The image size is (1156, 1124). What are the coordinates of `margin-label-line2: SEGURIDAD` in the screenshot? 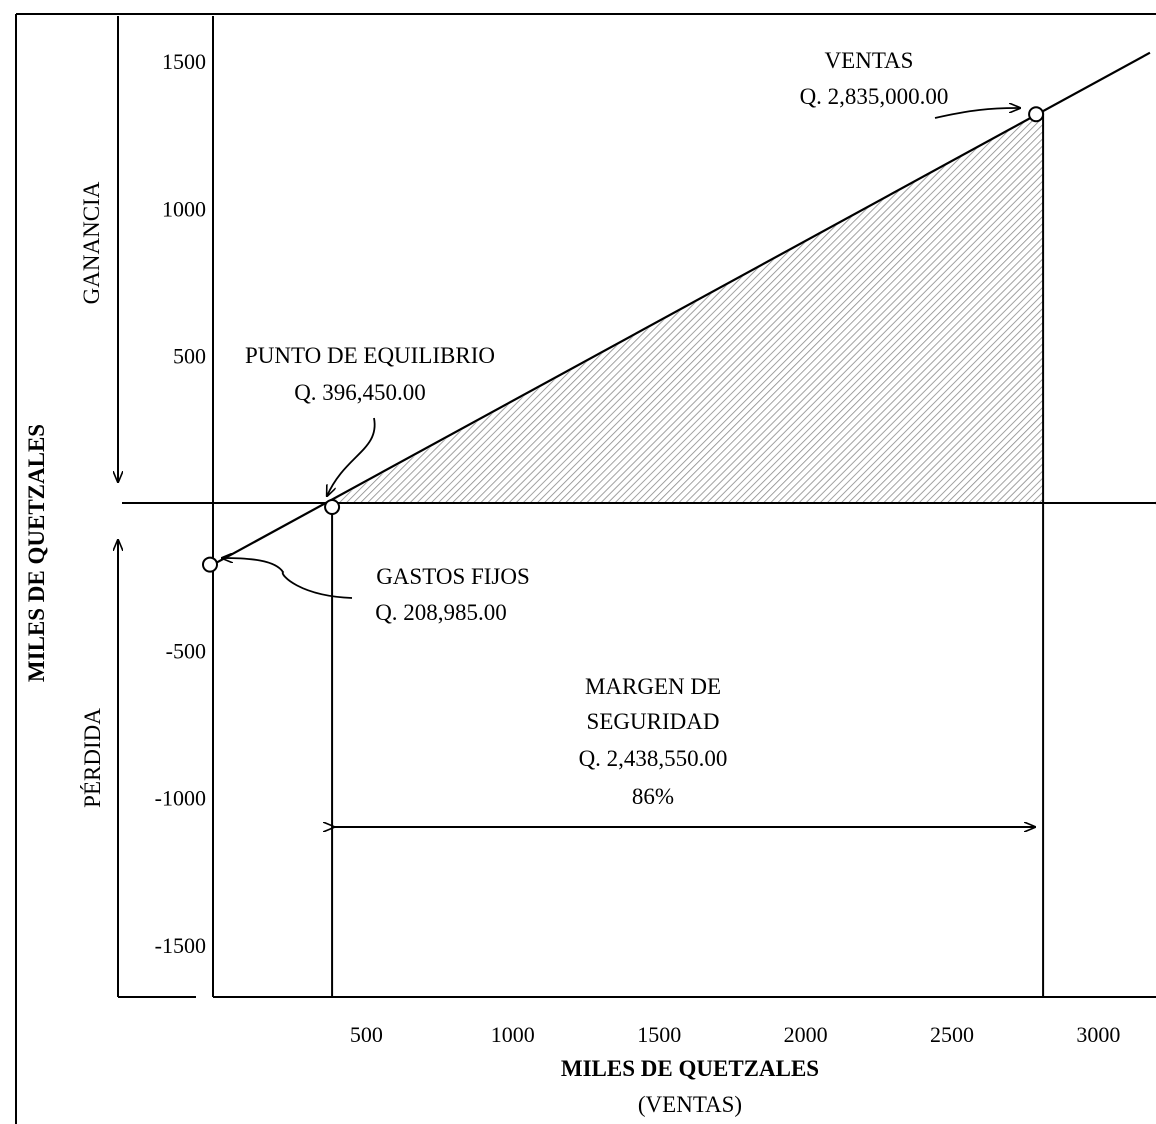 It's located at (653, 721).